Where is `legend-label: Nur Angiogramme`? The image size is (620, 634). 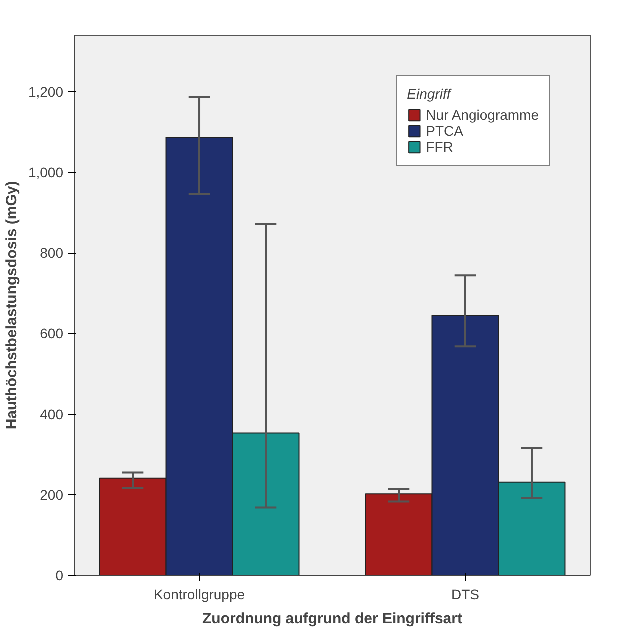
legend-label: Nur Angiogramme is located at coordinates (482, 115).